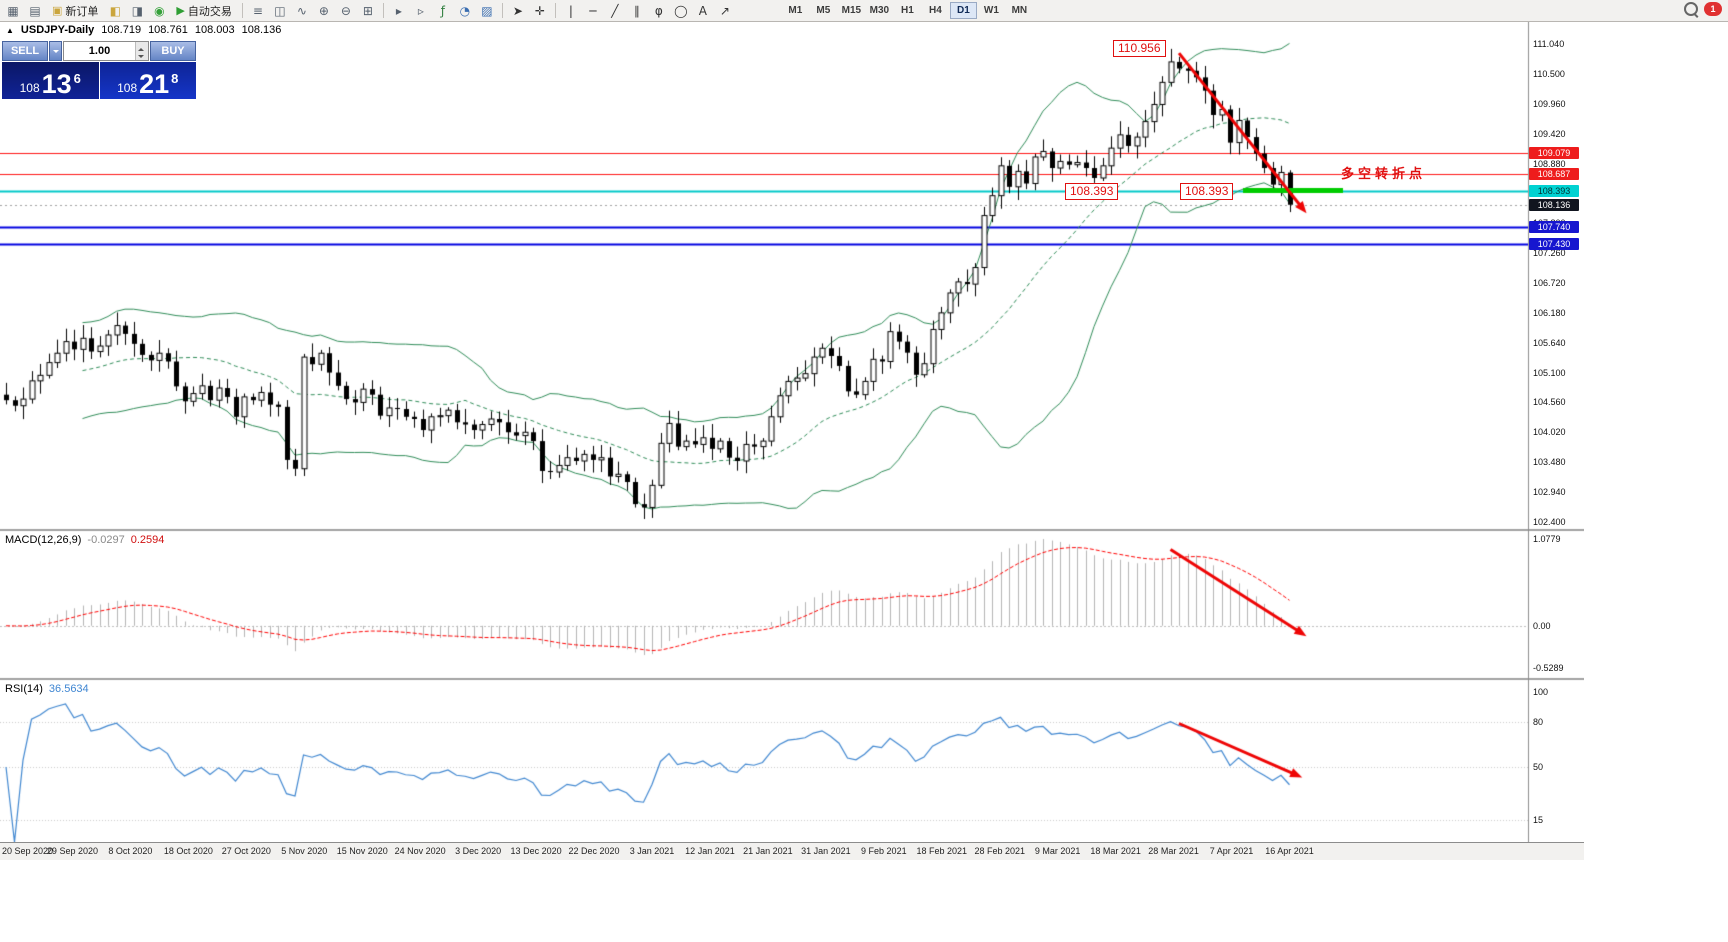 Image resolution: width=1728 pixels, height=942 pixels. What do you see at coordinates (346, 11) in the screenshot?
I see `zoom-out-icon: ⊖` at bounding box center [346, 11].